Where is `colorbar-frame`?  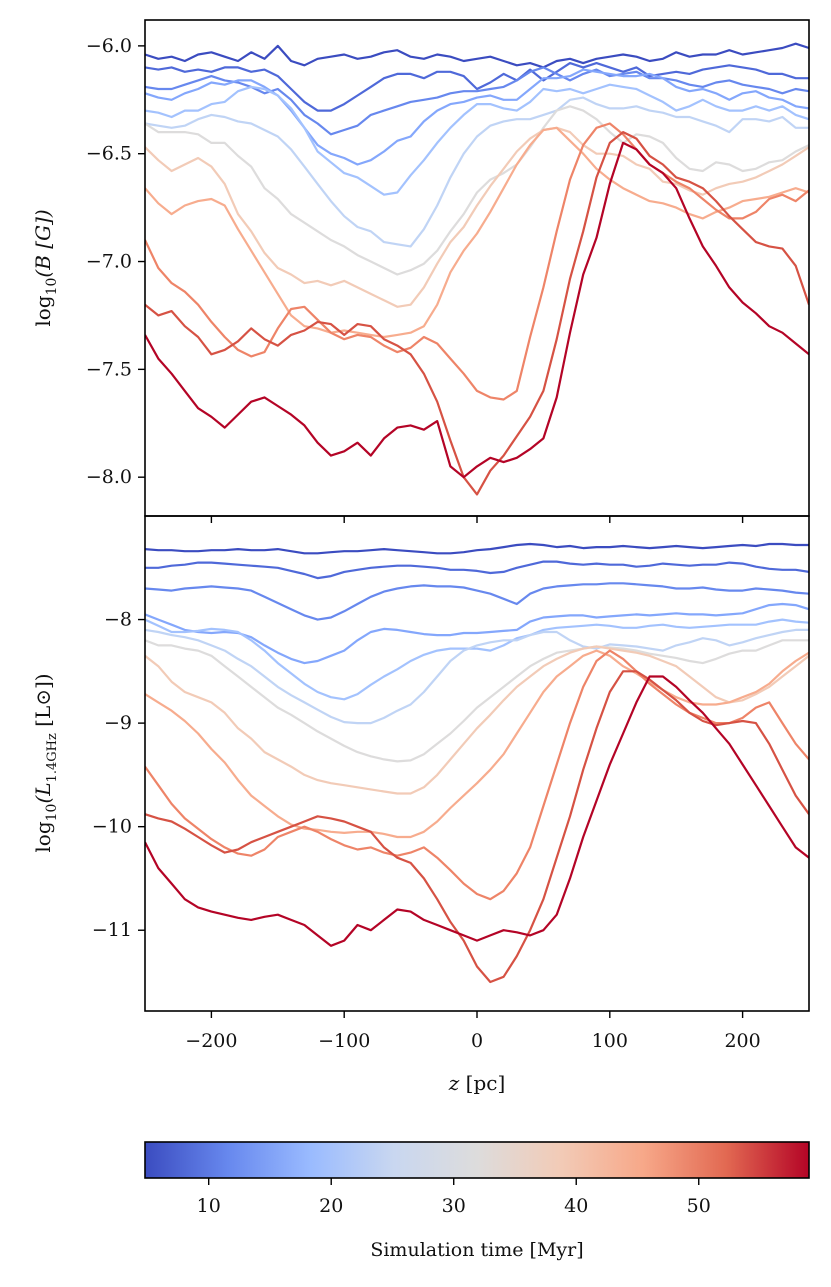
colorbar-frame is located at coordinates (477, 1160).